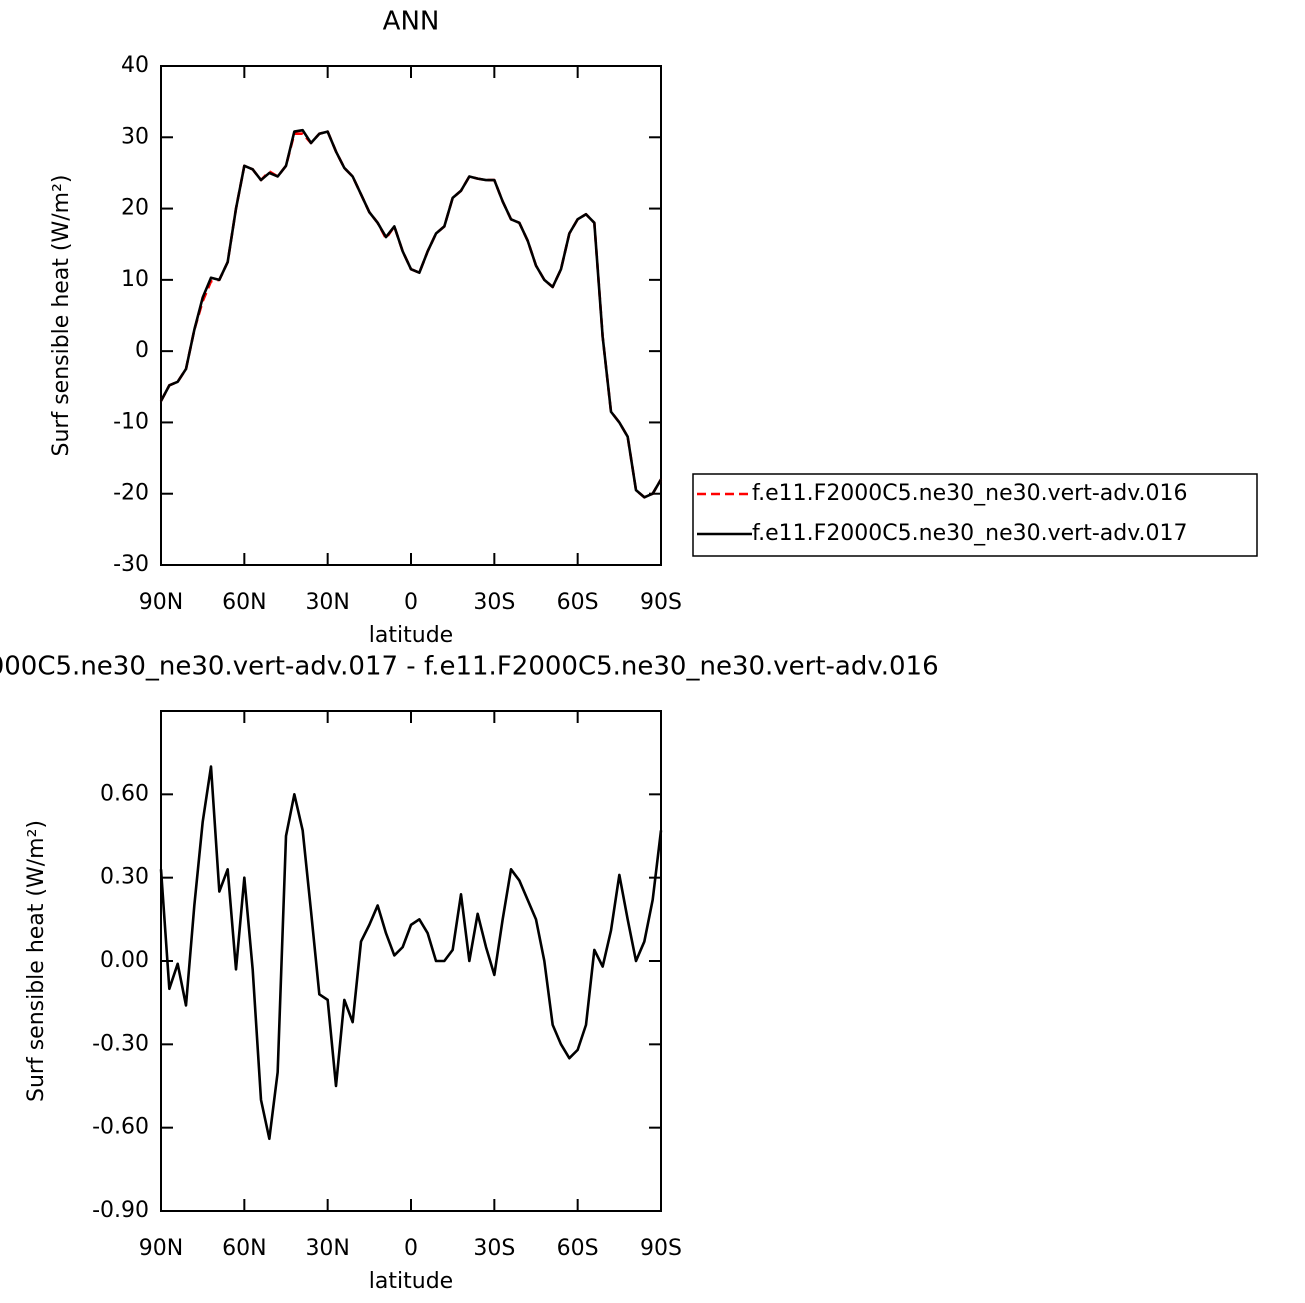 The height and width of the screenshot is (1303, 1305). I want to click on plot-frame, so click(411, 315).